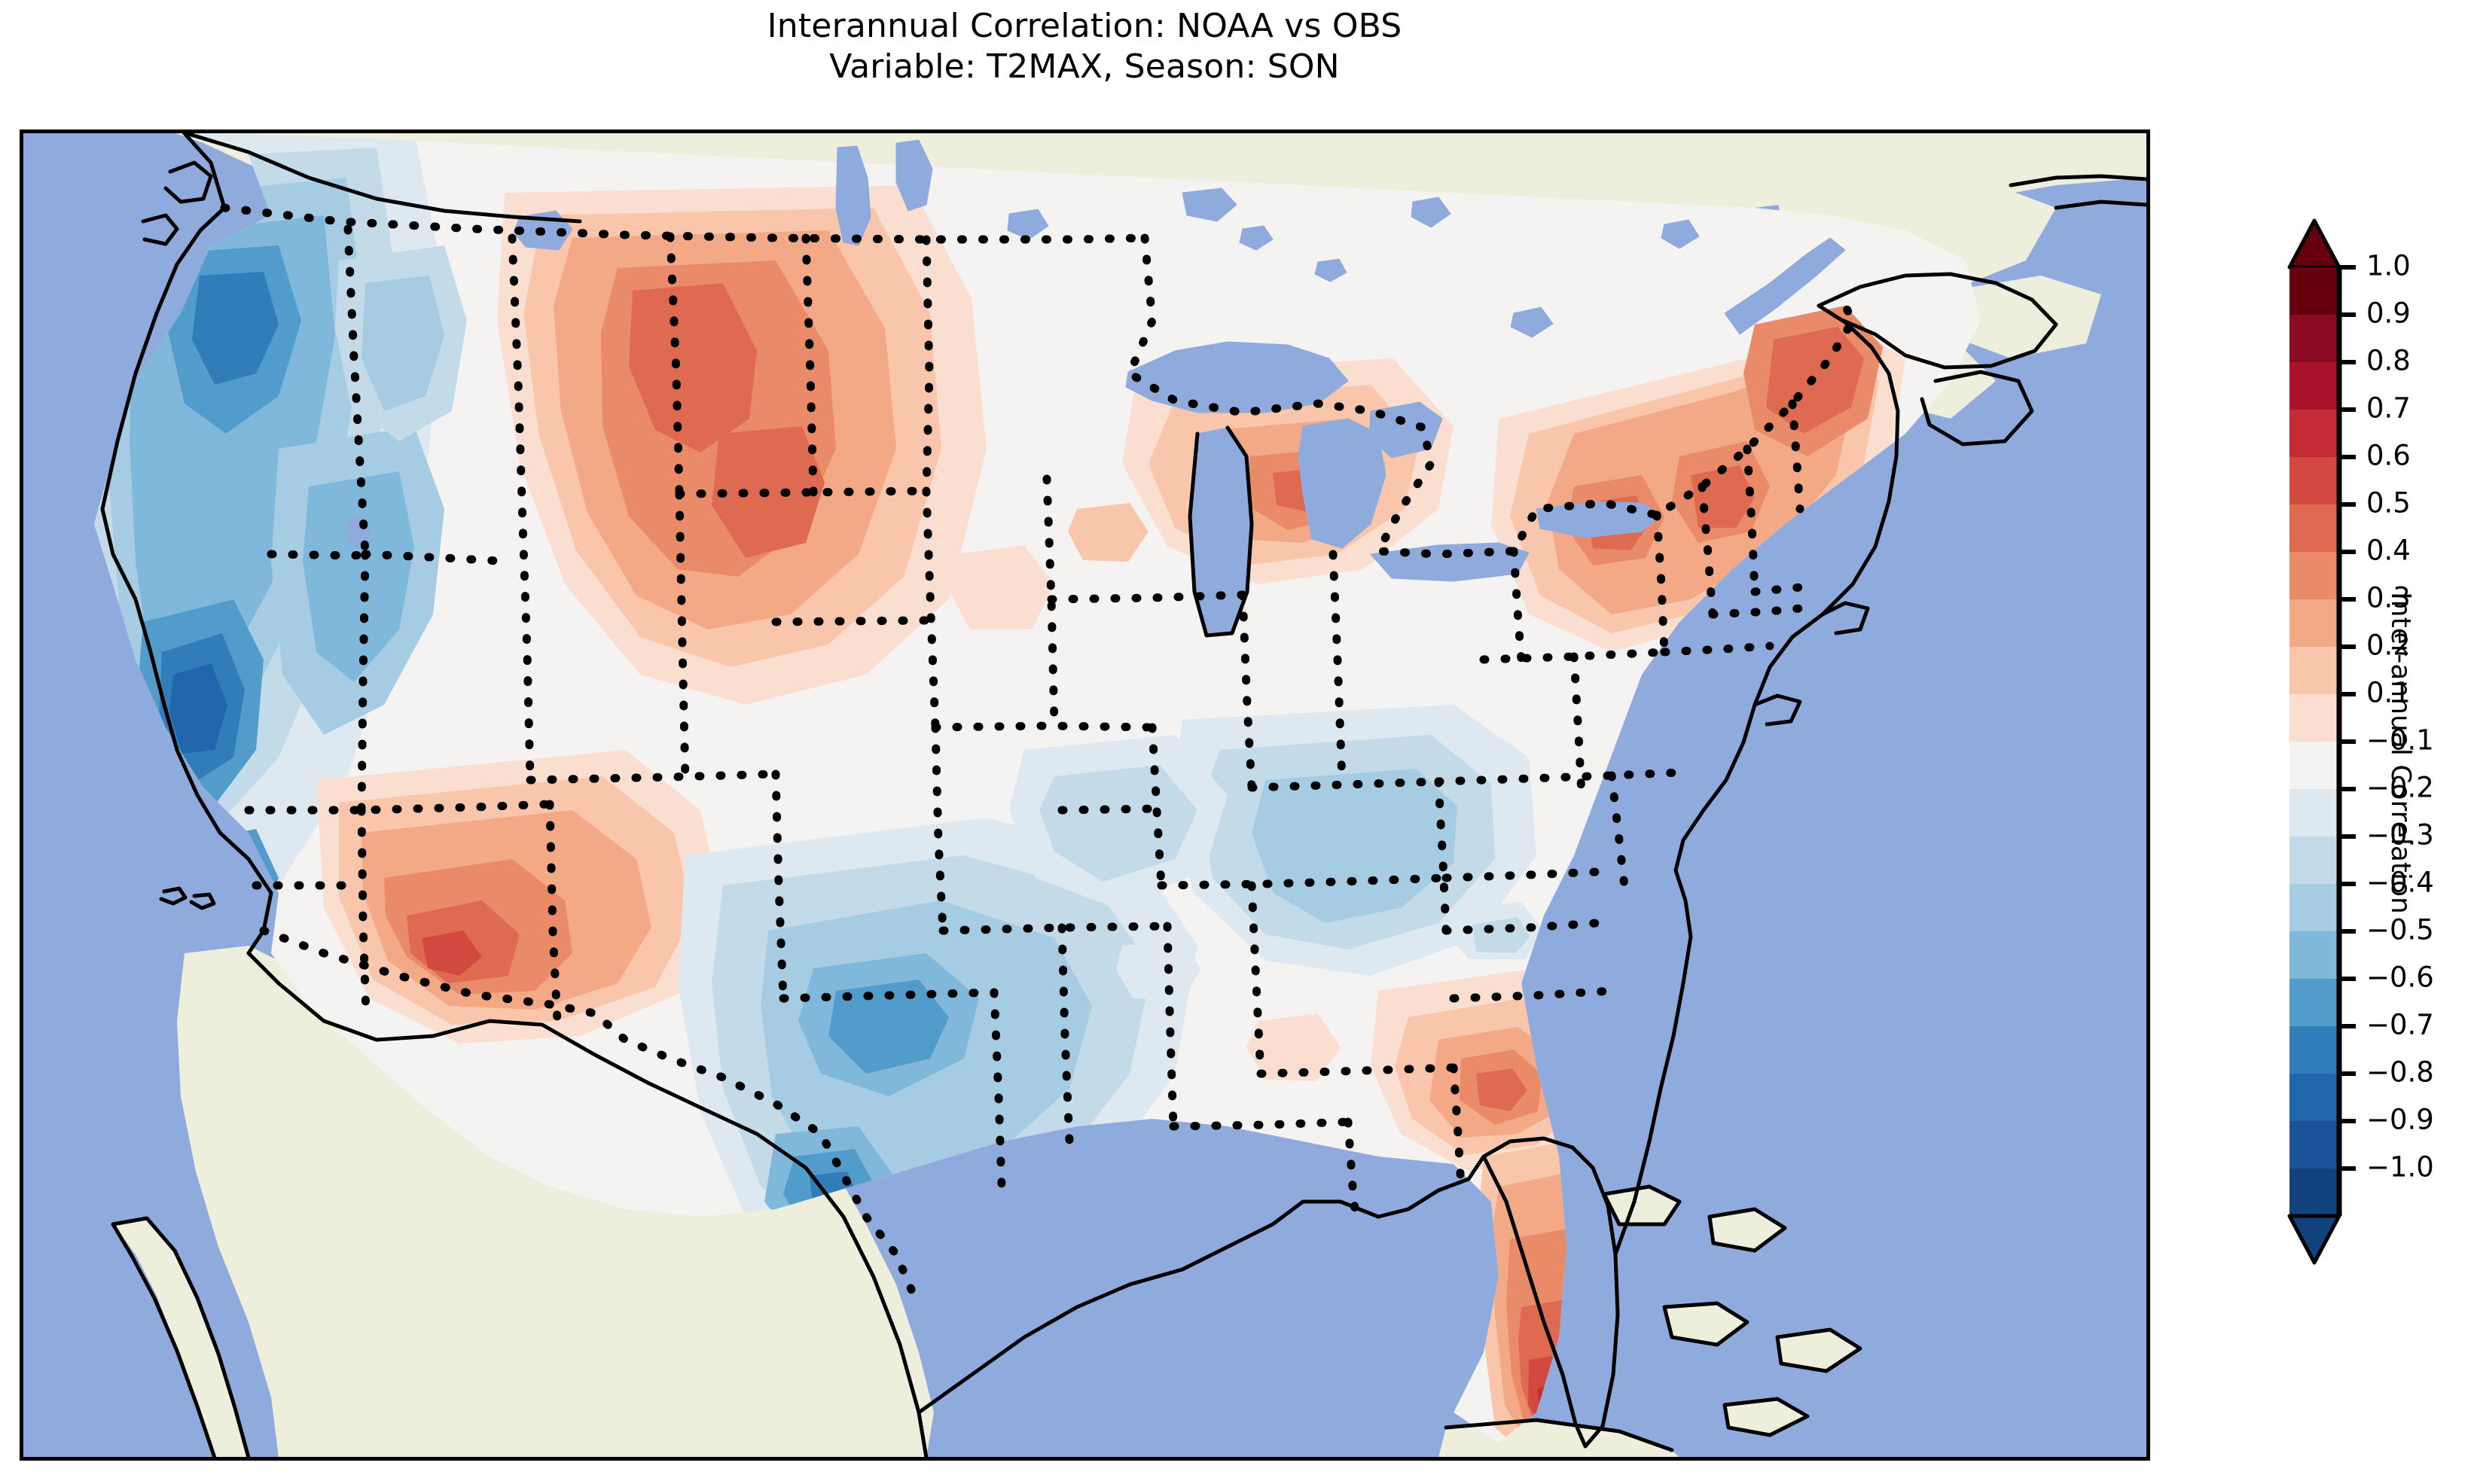 Image resolution: width=2474 pixels, height=1484 pixels. Describe the element at coordinates (2400, 883) in the screenshot. I see `colorbar-tick-label: −0.4` at that location.